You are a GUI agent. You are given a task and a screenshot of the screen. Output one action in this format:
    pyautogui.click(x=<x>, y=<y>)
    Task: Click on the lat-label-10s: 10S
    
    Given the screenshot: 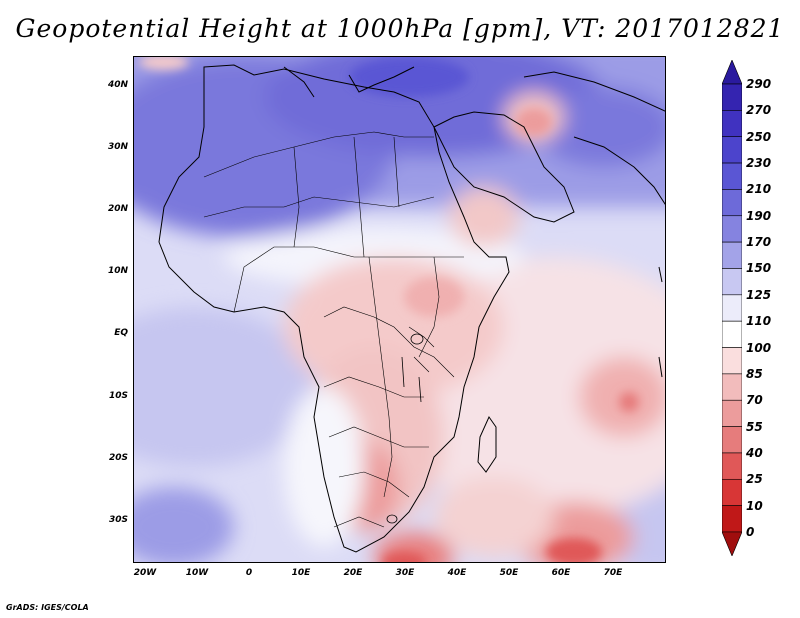 What is the action you would take?
    pyautogui.click(x=118, y=396)
    